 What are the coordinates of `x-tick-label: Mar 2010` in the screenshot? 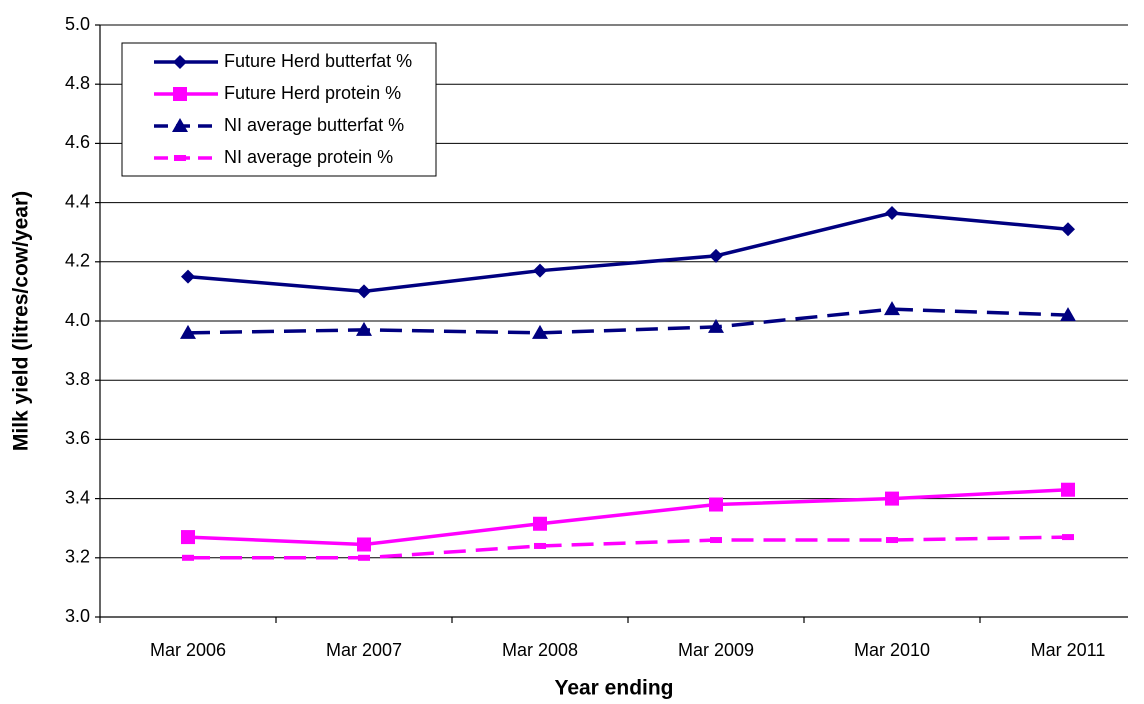 It's located at (892, 650).